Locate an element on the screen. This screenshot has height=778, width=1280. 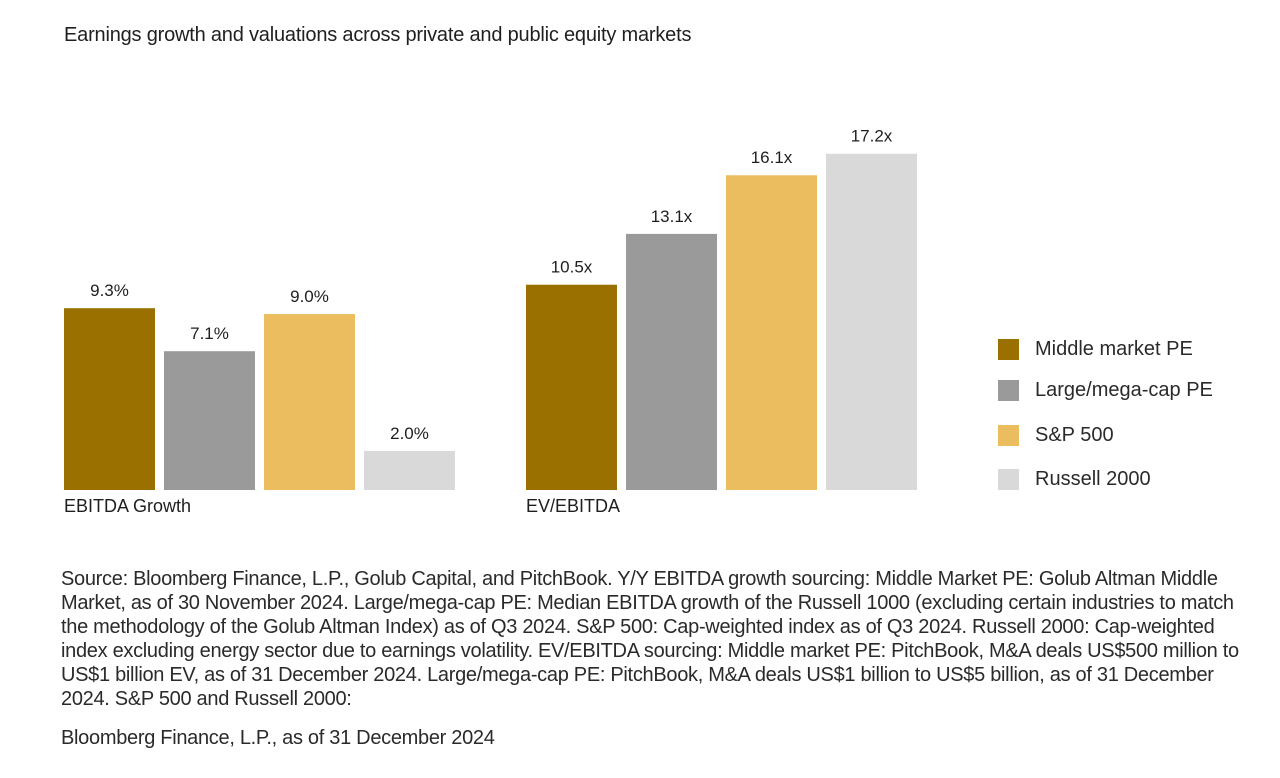
data-label: 10.5x is located at coordinates (572, 267).